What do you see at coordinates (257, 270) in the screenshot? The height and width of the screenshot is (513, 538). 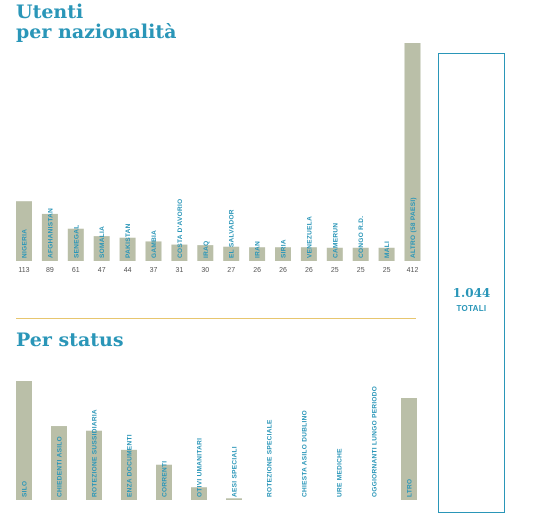 I see `value-label-iran: 26` at bounding box center [257, 270].